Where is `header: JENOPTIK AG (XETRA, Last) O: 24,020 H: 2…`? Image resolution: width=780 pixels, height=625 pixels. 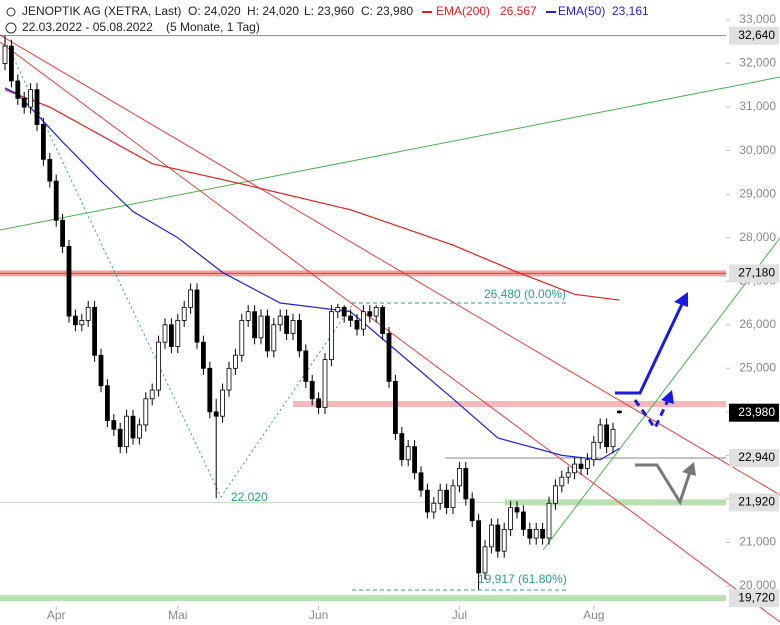
header: JENOPTIK AG (XETRA, Last) O: 24,020 H: 2… is located at coordinates (209, 19).